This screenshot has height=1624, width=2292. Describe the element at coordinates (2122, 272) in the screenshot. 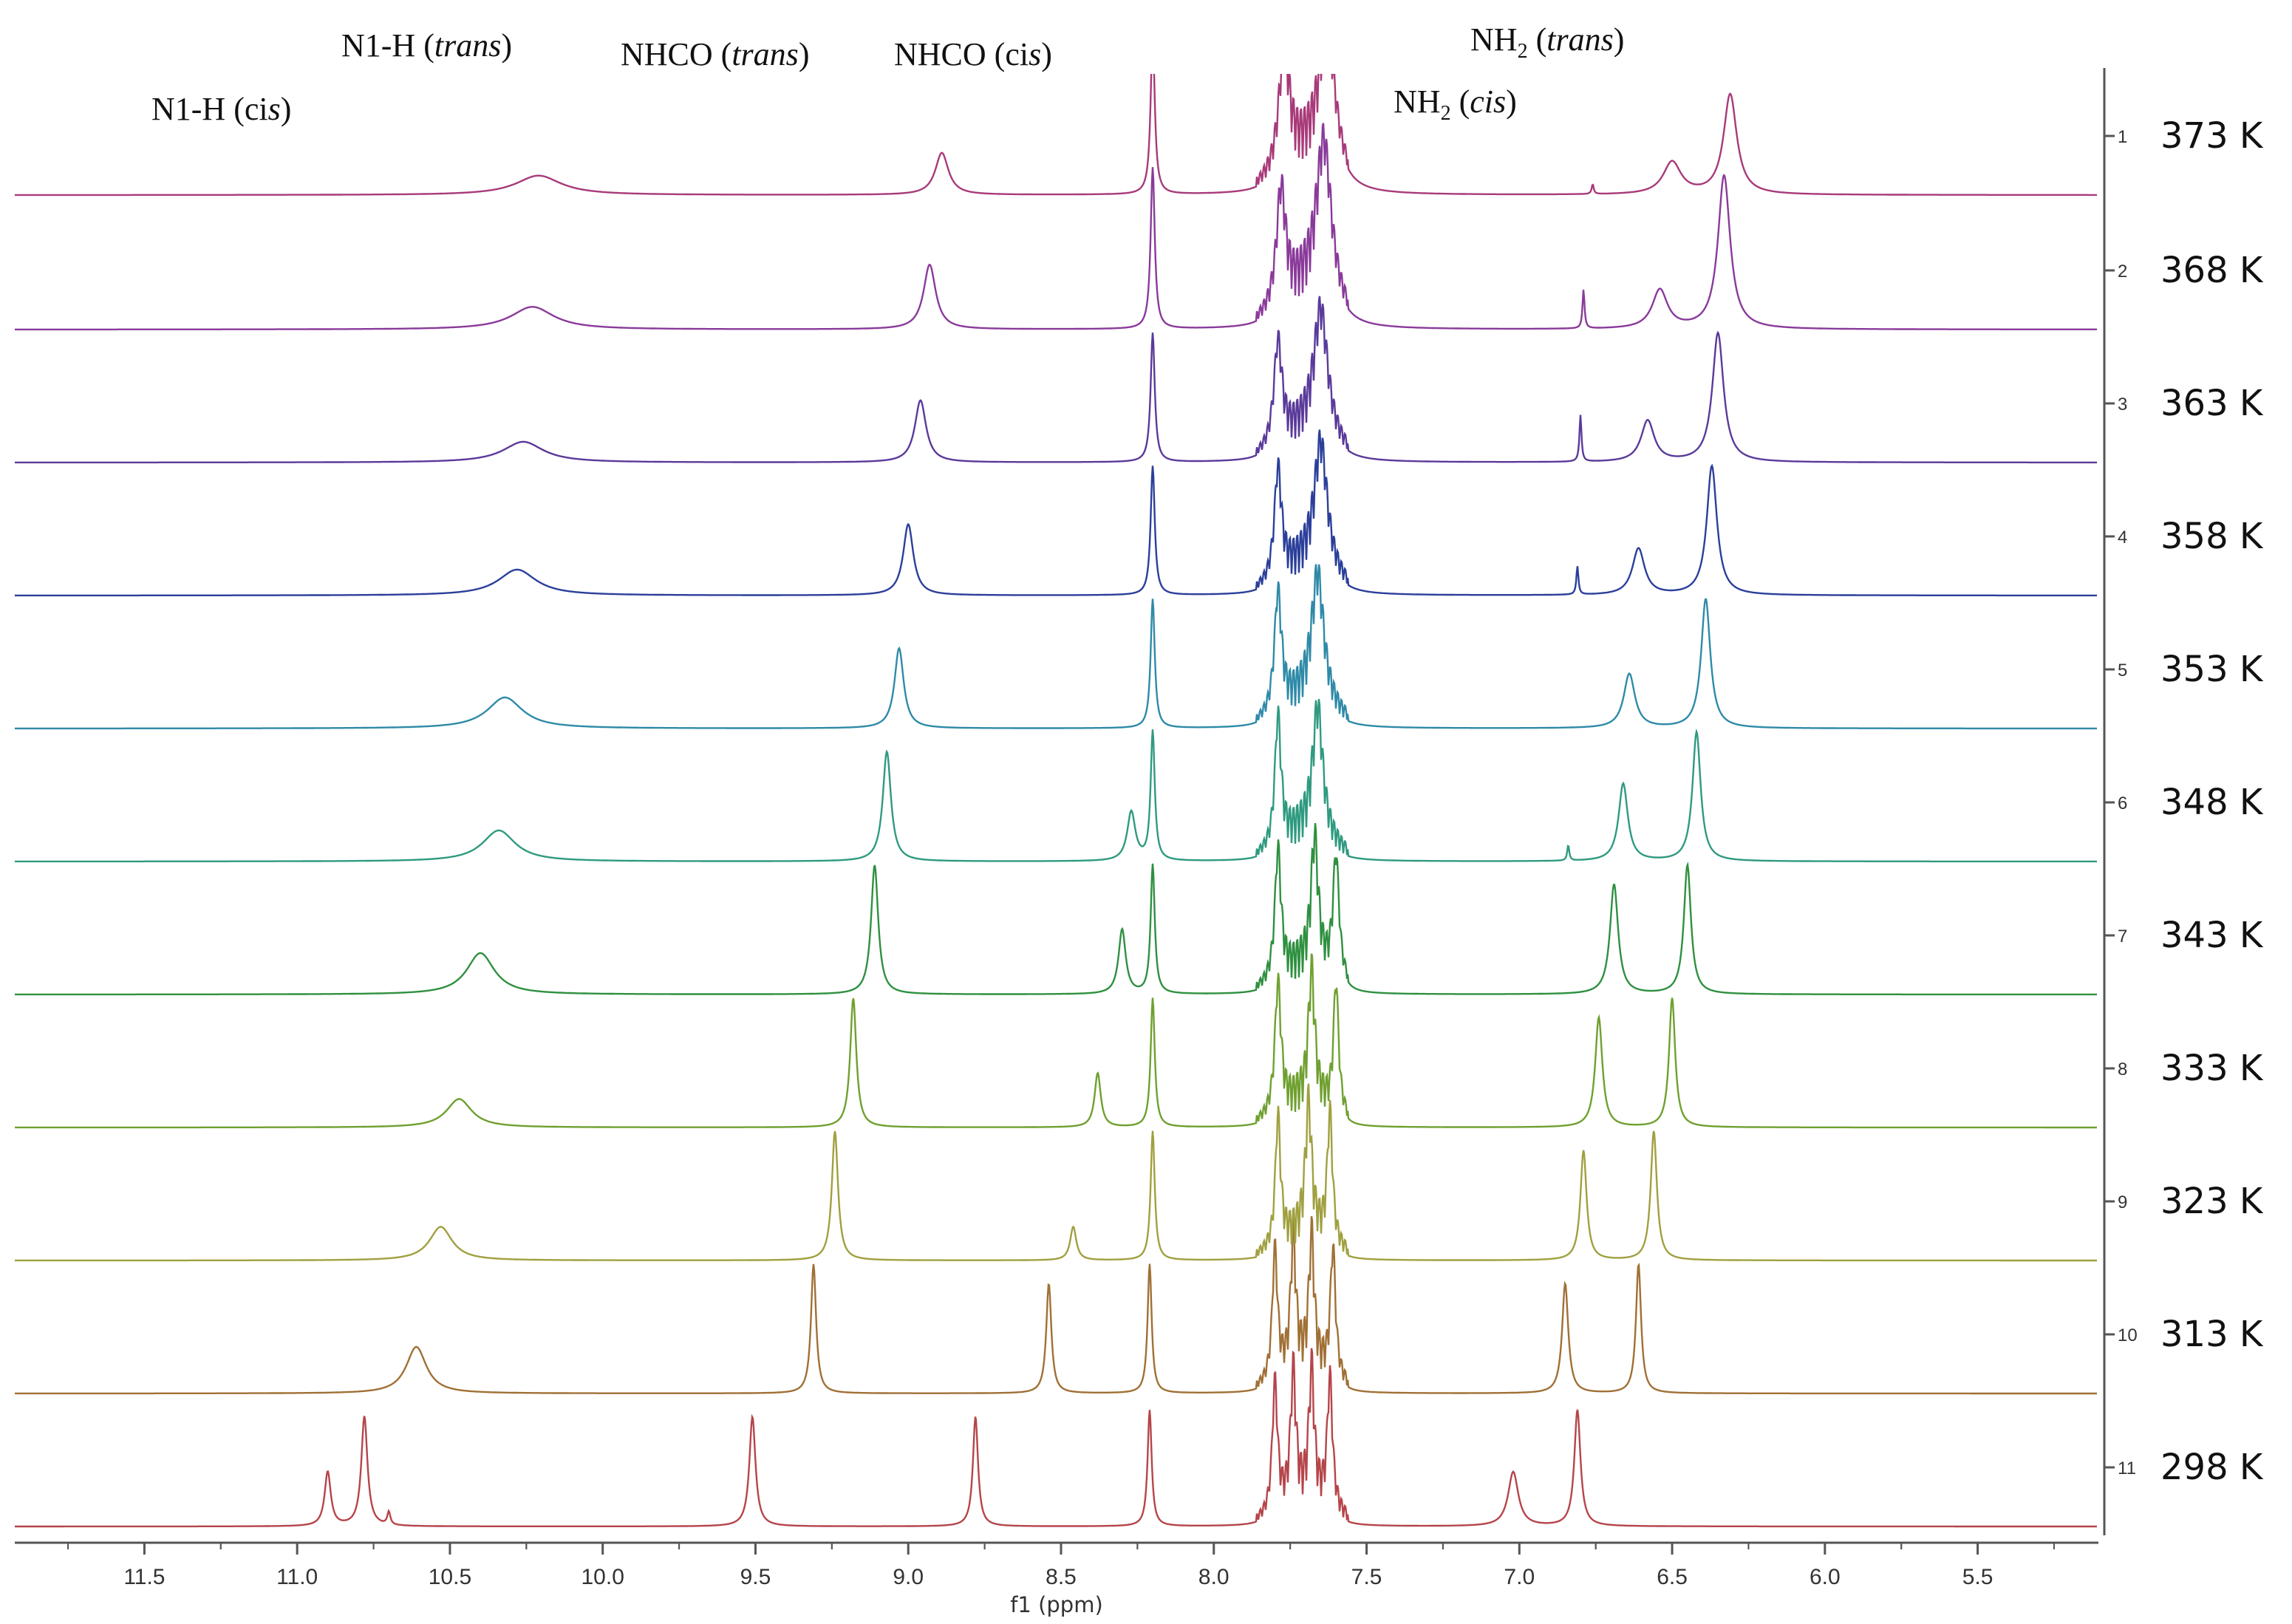

I see `right-axis-tick-label: 2` at that location.